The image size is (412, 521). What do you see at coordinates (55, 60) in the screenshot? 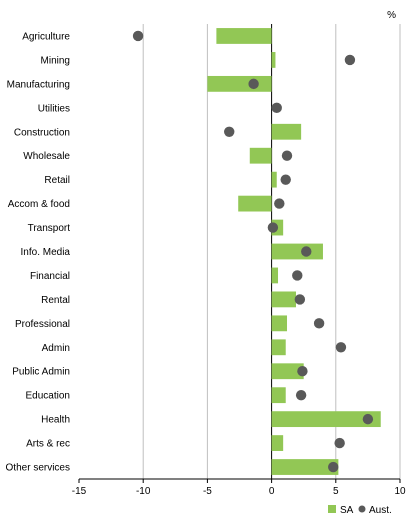
I see `category-label: Mining` at bounding box center [55, 60].